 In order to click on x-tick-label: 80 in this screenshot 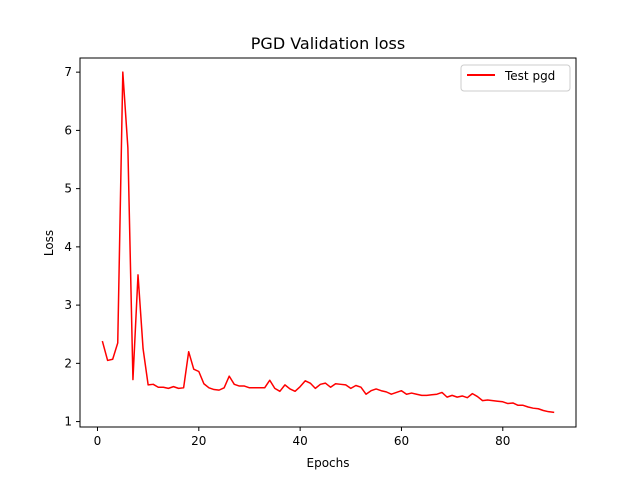, I will do `click(502, 441)`.